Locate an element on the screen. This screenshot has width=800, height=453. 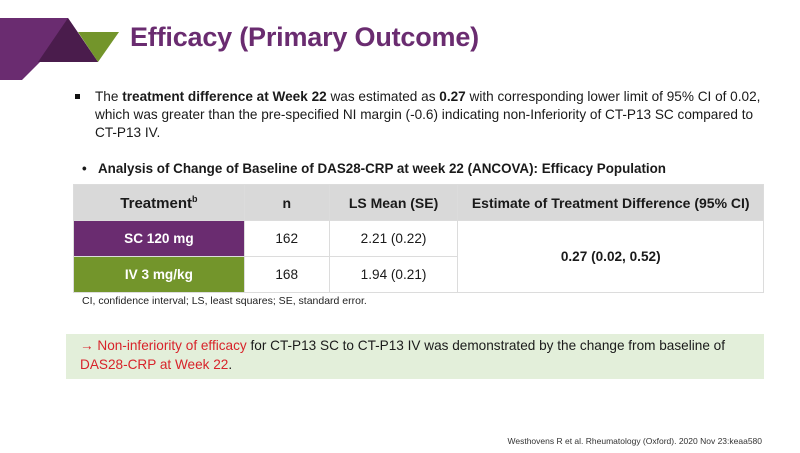
conclusion-highlight: DAS28-CRP at Week 22 is located at coordinates (154, 364).